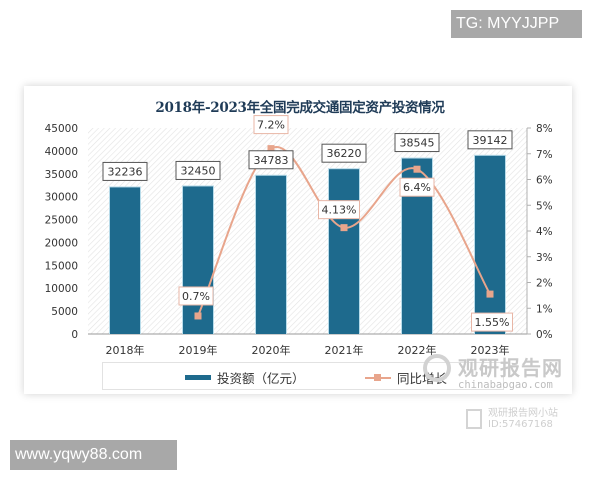 The image size is (600, 480). What do you see at coordinates (61, 175) in the screenshot?
I see `left-tick-label: 35000` at bounding box center [61, 175].